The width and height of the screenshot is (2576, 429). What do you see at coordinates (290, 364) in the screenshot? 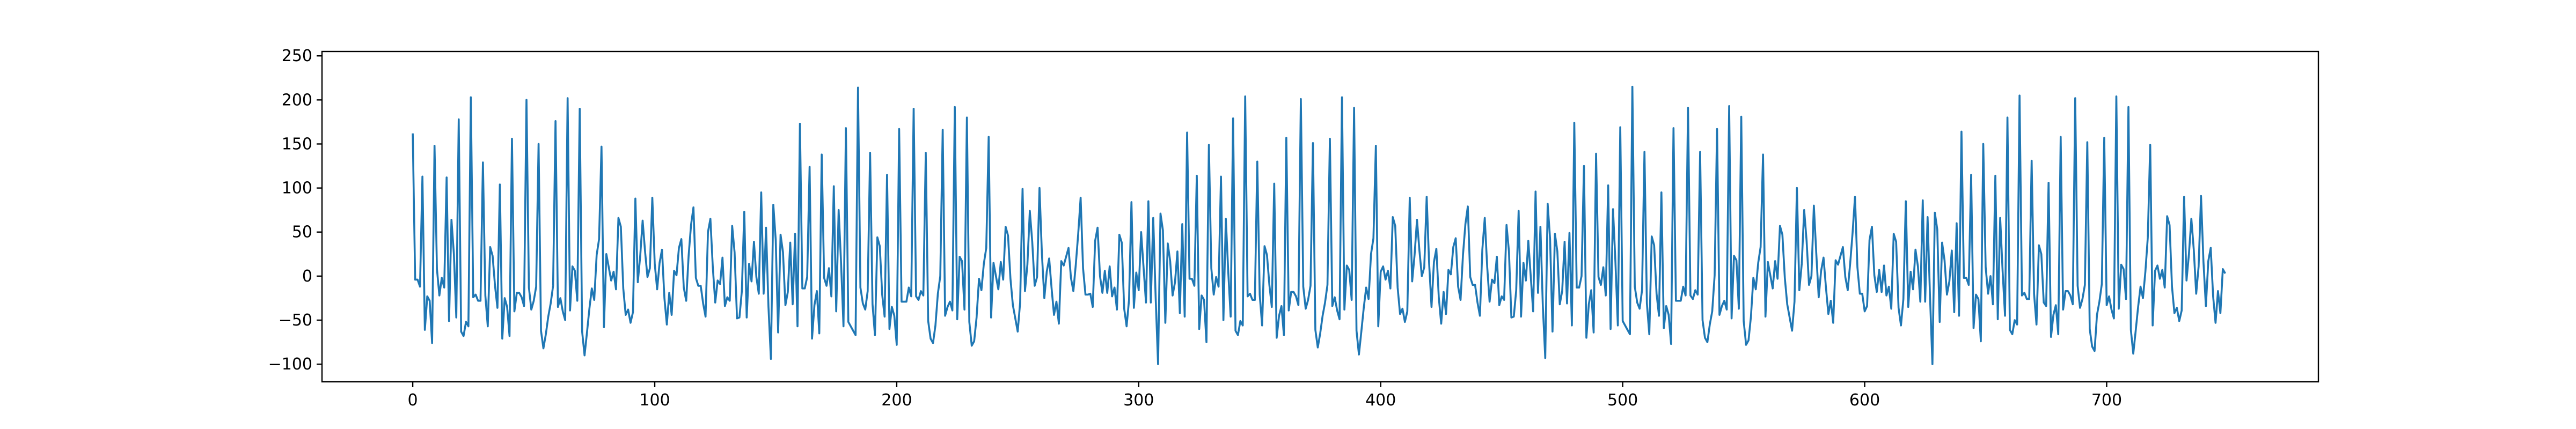
I see `y-tick-label: −100` at bounding box center [290, 364].